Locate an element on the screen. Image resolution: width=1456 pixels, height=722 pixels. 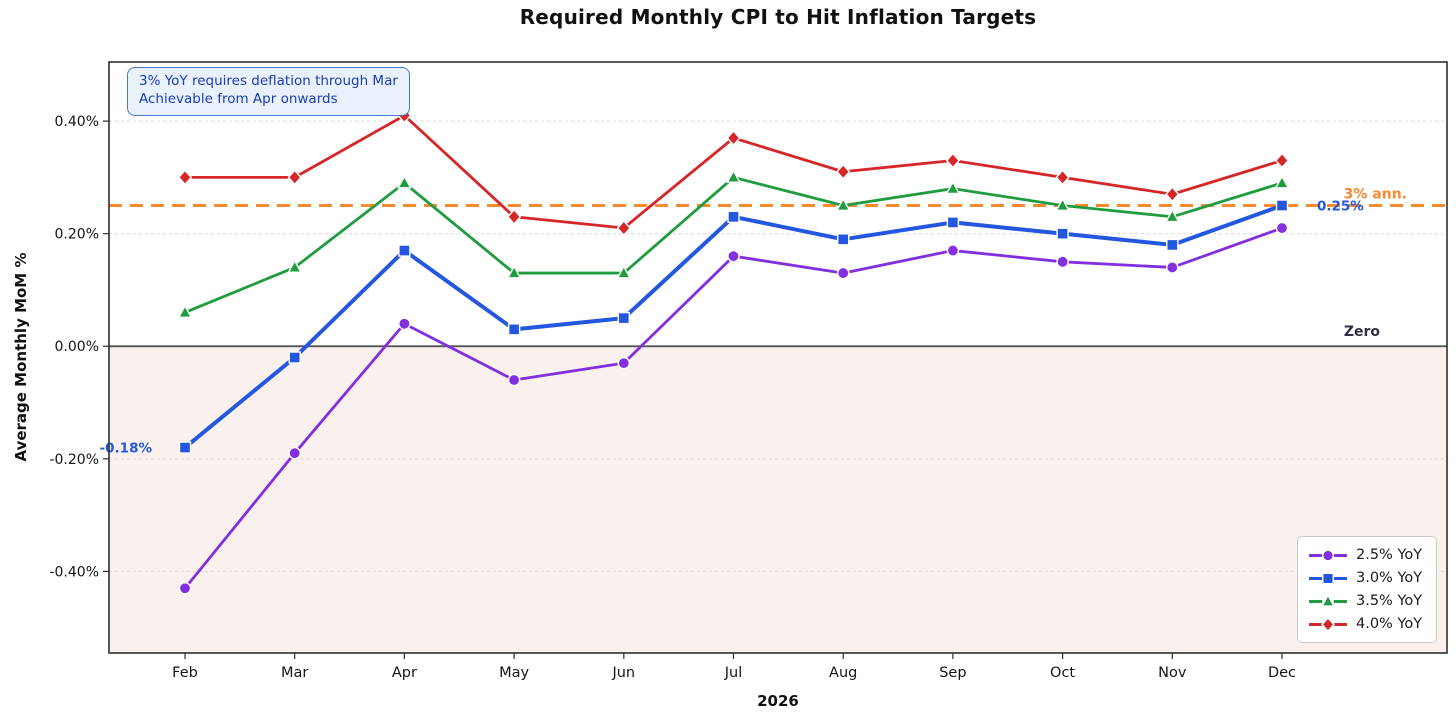
x-tick-label-apr: Apr is located at coordinates (404, 673).